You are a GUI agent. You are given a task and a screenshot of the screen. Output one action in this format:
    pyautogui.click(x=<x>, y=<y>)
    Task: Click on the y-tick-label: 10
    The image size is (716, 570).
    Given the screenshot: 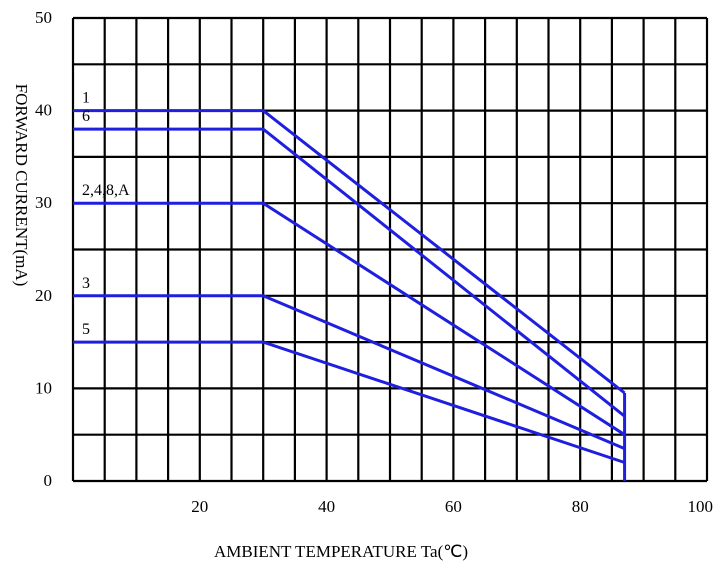 What is the action you would take?
    pyautogui.click(x=43, y=387)
    